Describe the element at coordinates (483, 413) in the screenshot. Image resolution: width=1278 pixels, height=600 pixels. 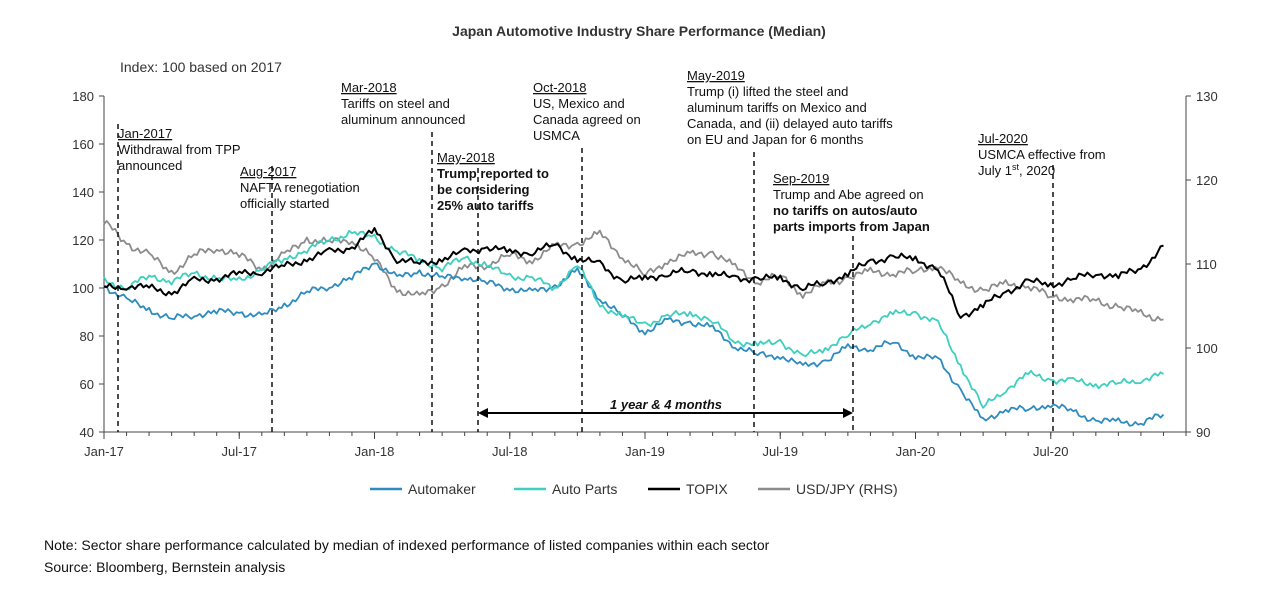
I see `span-arrow-left-head` at that location.